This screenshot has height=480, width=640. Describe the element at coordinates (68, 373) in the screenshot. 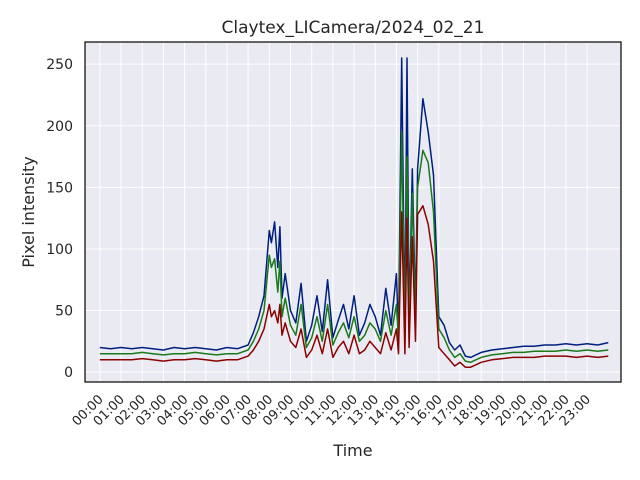

I see `y-tick-label: 0` at that location.